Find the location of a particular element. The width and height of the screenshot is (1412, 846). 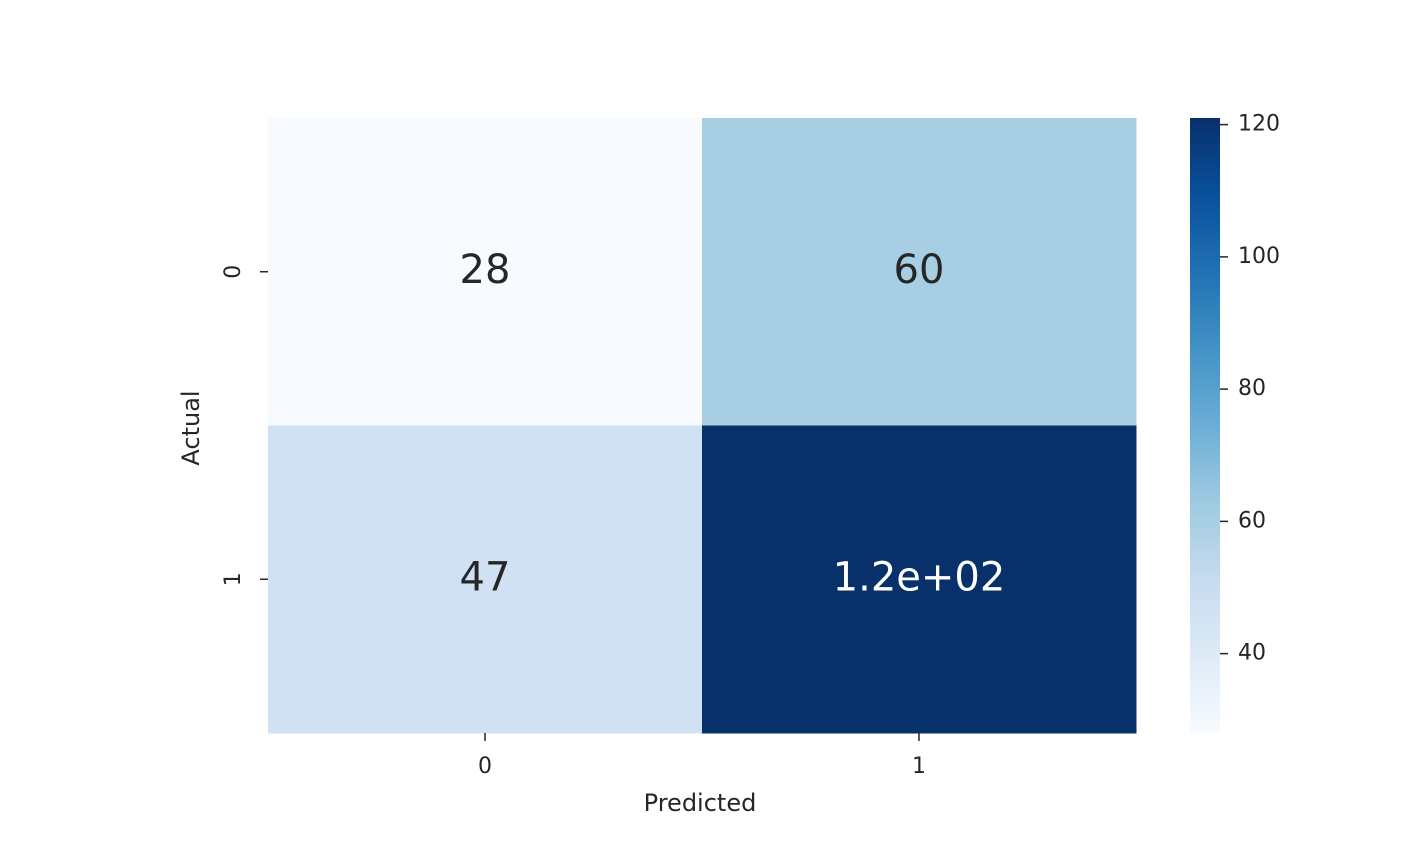

x-tick-label: 0 is located at coordinates (485, 766).